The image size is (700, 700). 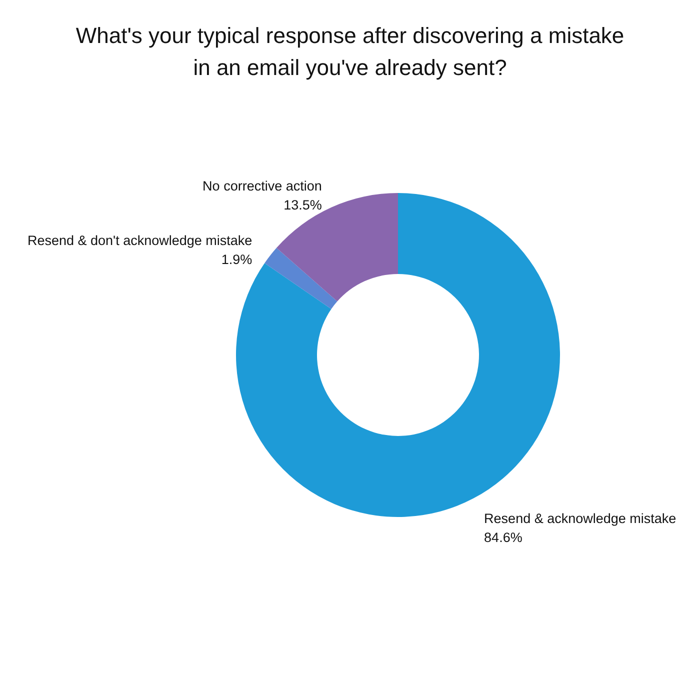 I want to click on slice-label: Resend & acknowledge mistake, so click(x=580, y=518).